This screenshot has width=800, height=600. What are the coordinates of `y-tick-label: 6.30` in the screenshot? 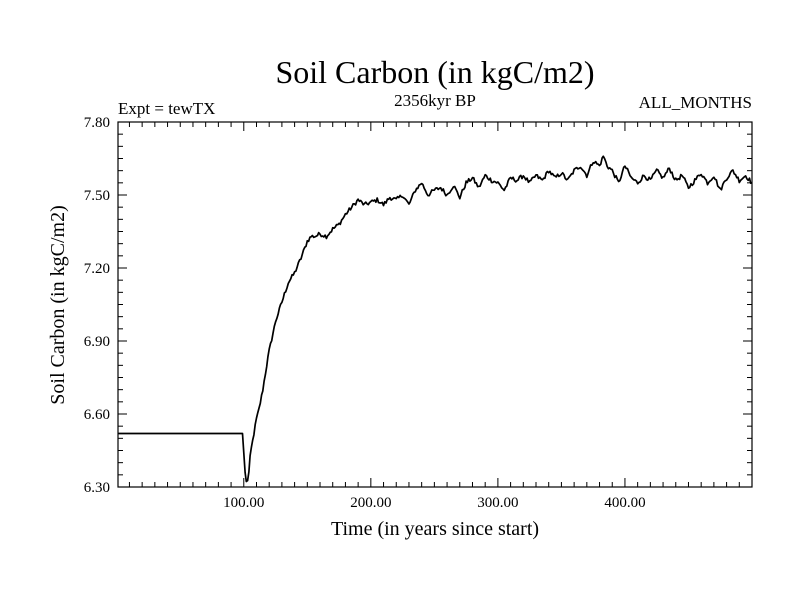 It's located at (97, 488).